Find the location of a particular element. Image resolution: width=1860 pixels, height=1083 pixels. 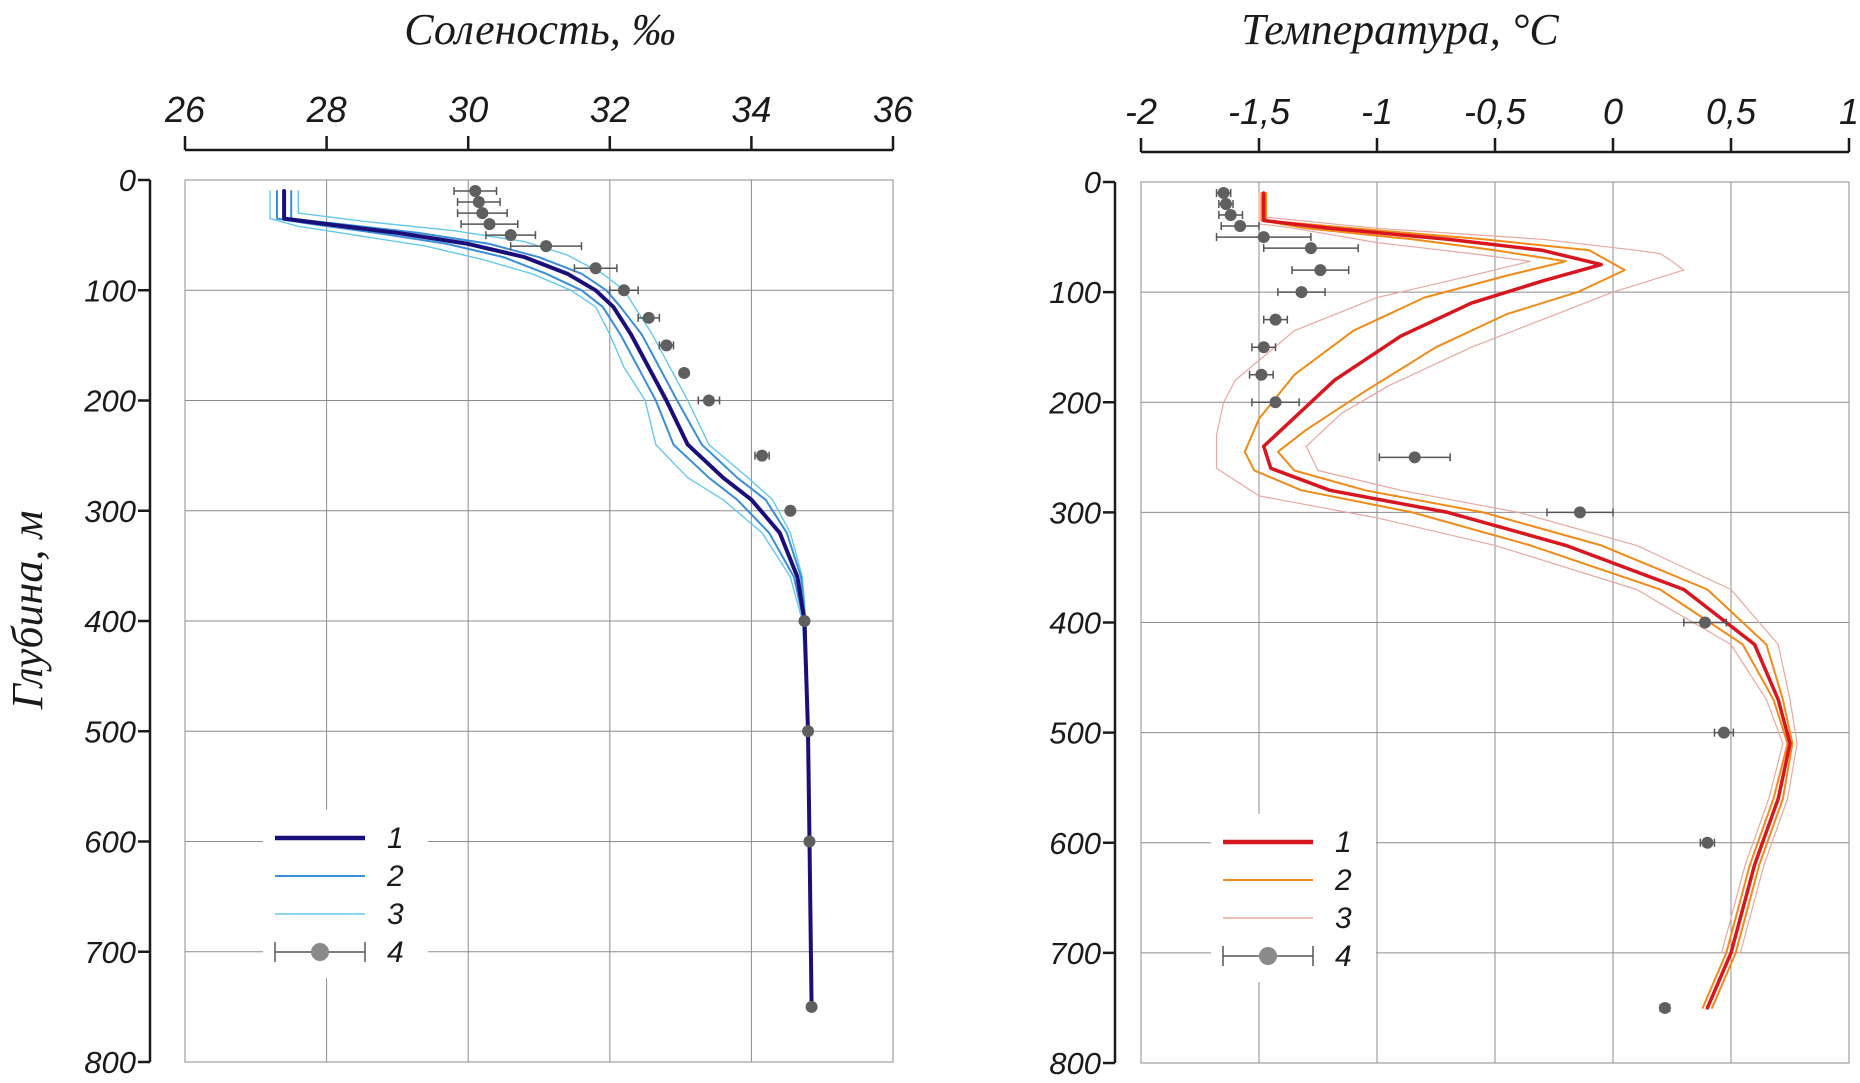

x-tick-label: -2 is located at coordinates (1141, 111).